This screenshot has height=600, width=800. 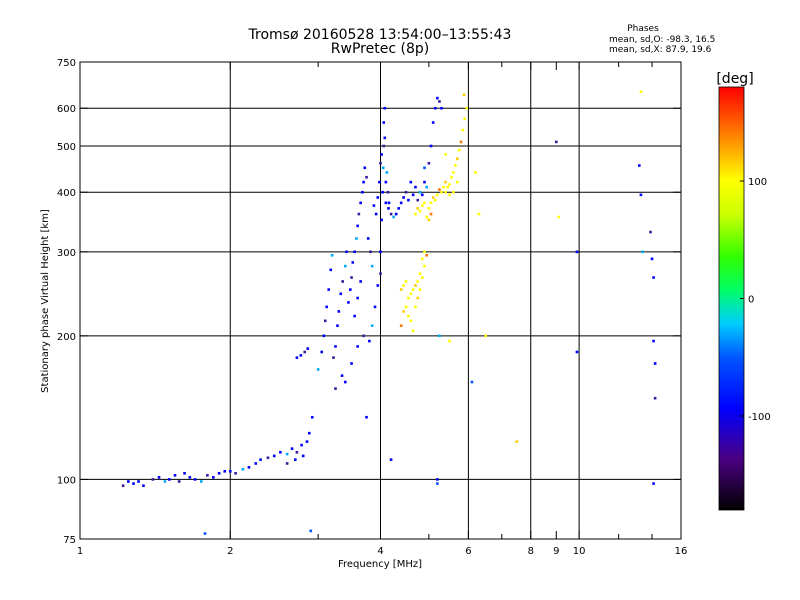 What do you see at coordinates (579, 551) in the screenshot?
I see `x-tick-label: 10` at bounding box center [579, 551].